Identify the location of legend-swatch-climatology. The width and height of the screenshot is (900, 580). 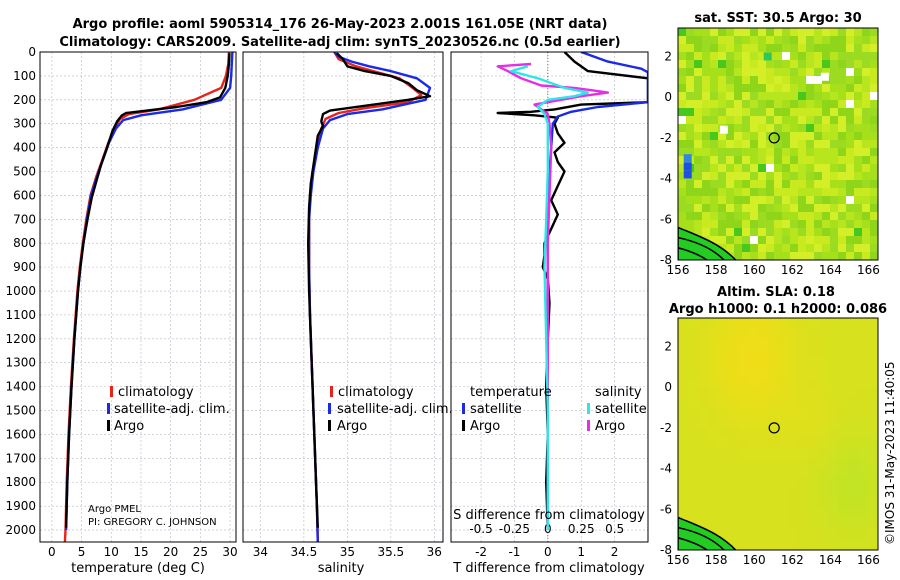
(331, 391).